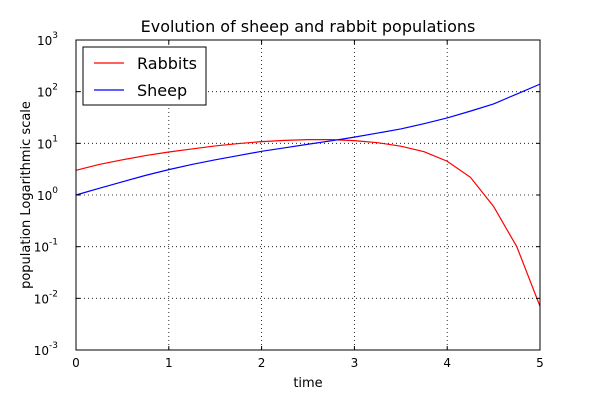 This screenshot has width=600, height=400. Describe the element at coordinates (46, 246) in the screenshot. I see `y-tick-label: 10⁻¹` at that location.